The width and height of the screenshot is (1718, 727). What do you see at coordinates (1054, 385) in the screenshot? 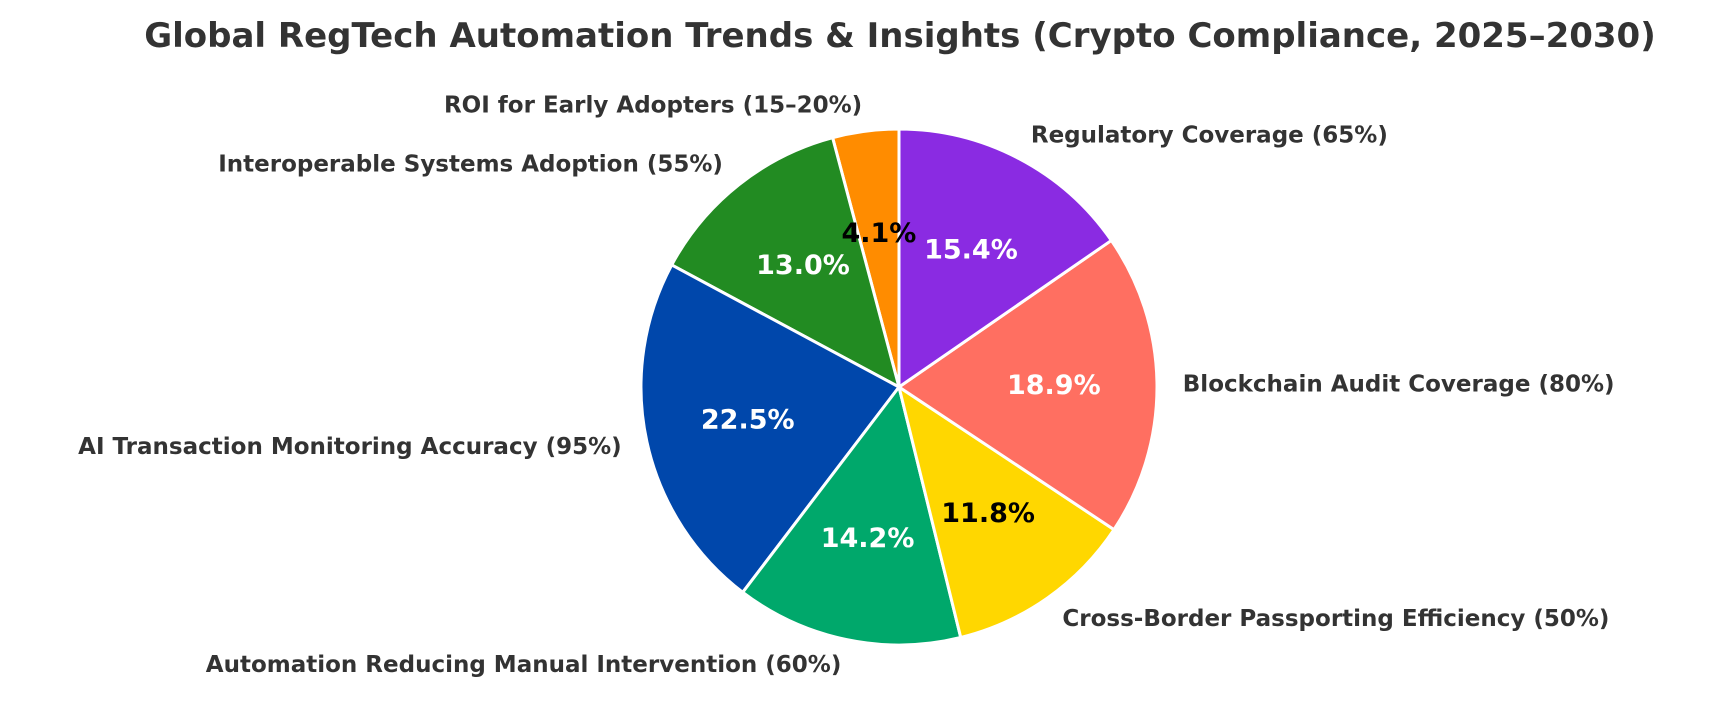
I see `percent-label-5: 18.9%` at bounding box center [1054, 385].